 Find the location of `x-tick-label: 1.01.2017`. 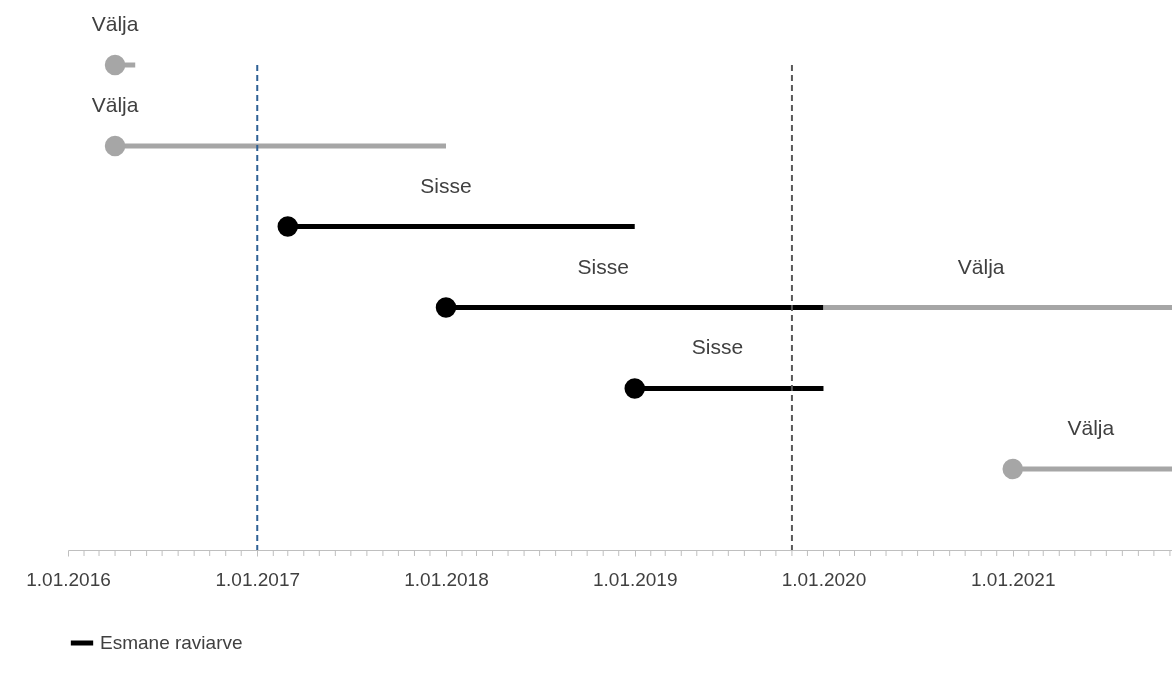

x-tick-label: 1.01.2017 is located at coordinates (258, 579).